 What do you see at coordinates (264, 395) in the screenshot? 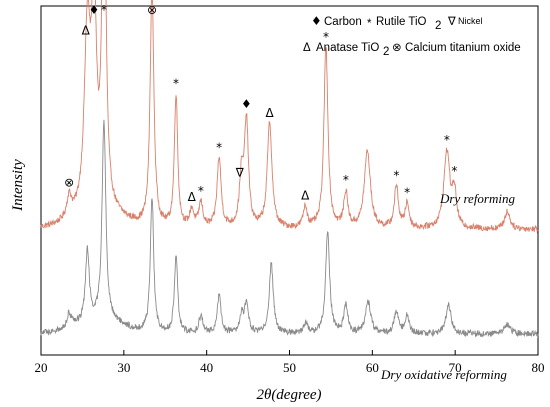
I see `x-axis-title-main: 2θ` at bounding box center [264, 395].